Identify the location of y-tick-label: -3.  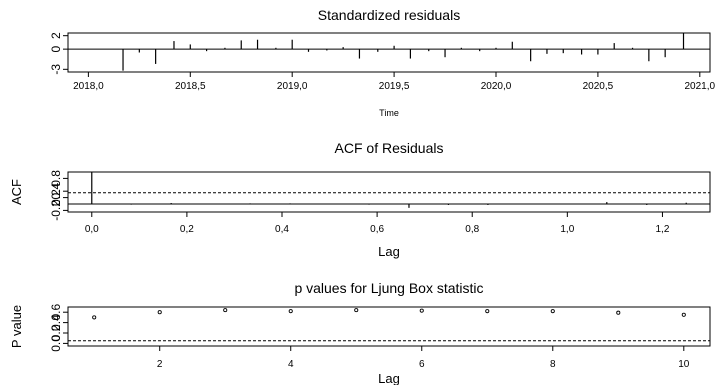
(56, 69).